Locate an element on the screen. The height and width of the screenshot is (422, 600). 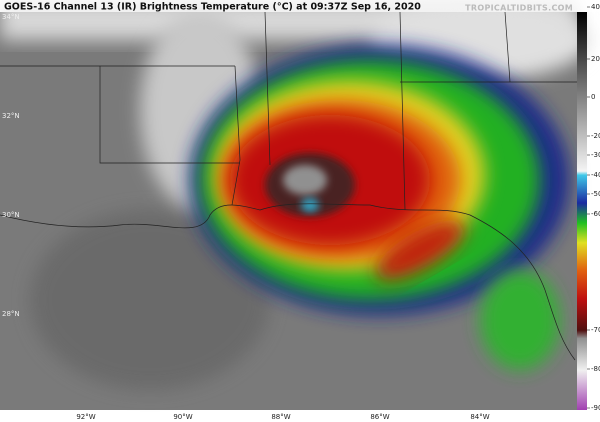
lat-label: 32°N is located at coordinates (11, 116).